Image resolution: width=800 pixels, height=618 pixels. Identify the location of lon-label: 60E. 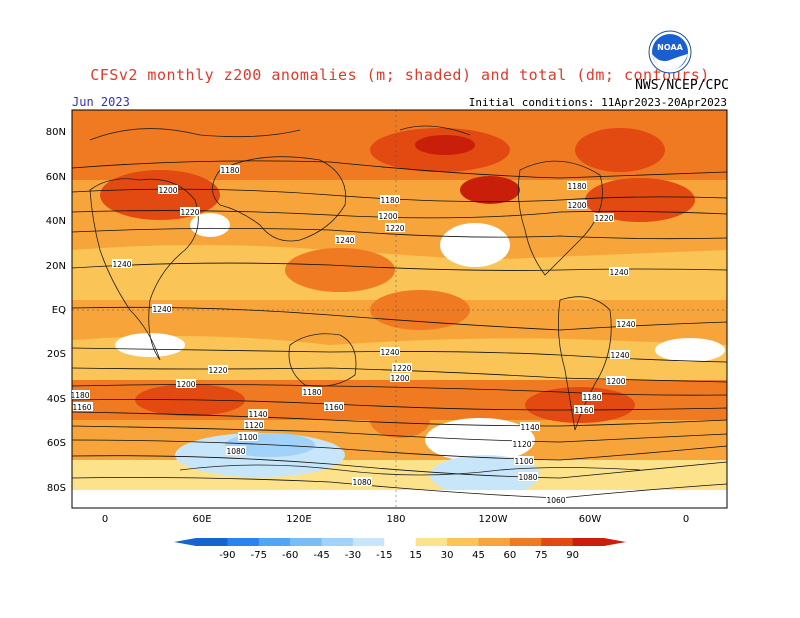
(201, 519).